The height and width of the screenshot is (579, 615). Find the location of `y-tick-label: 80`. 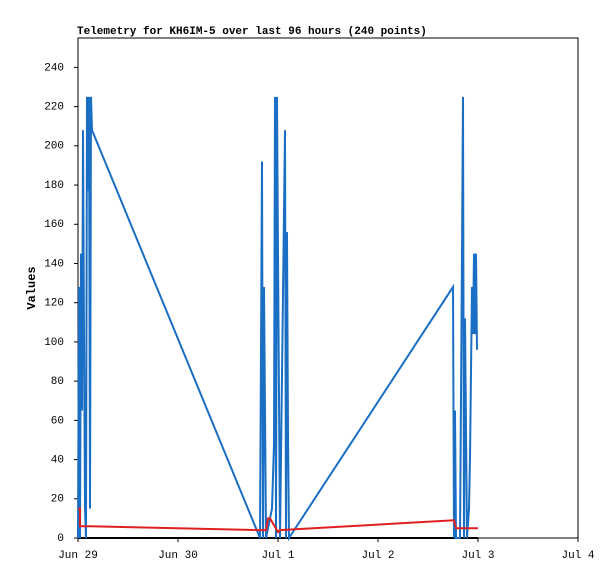

y-tick-label: 80 is located at coordinates (57, 382).